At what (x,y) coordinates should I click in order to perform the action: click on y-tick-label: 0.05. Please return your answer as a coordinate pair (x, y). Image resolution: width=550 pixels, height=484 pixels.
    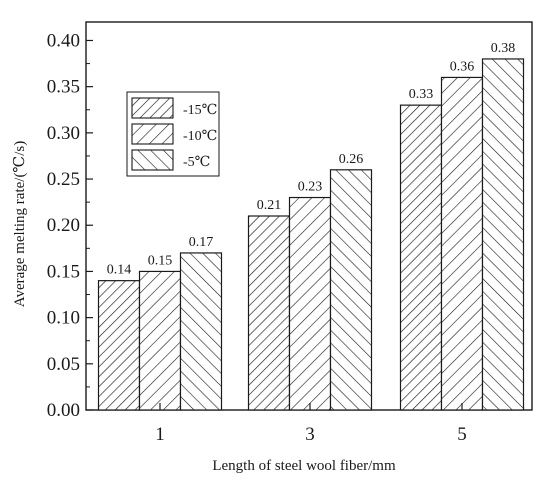
    Looking at the image, I should click on (63, 364).